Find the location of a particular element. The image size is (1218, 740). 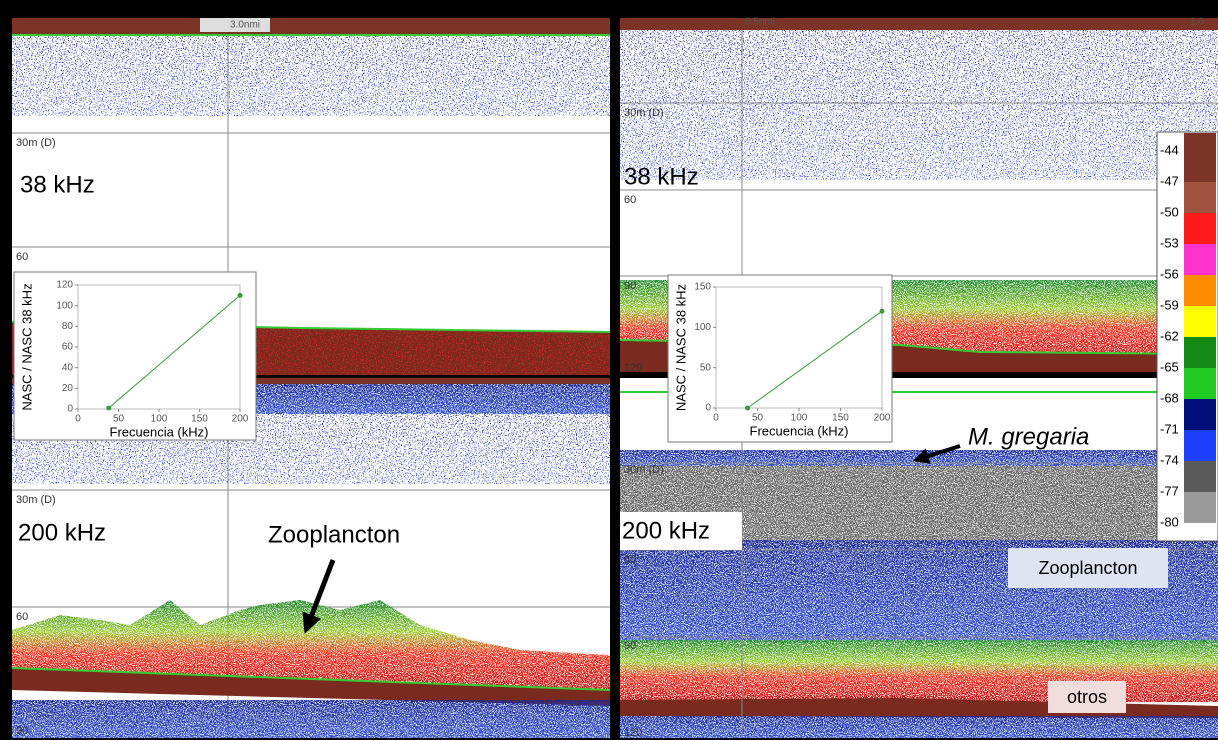

inset-bg is located at coordinates (780, 358).